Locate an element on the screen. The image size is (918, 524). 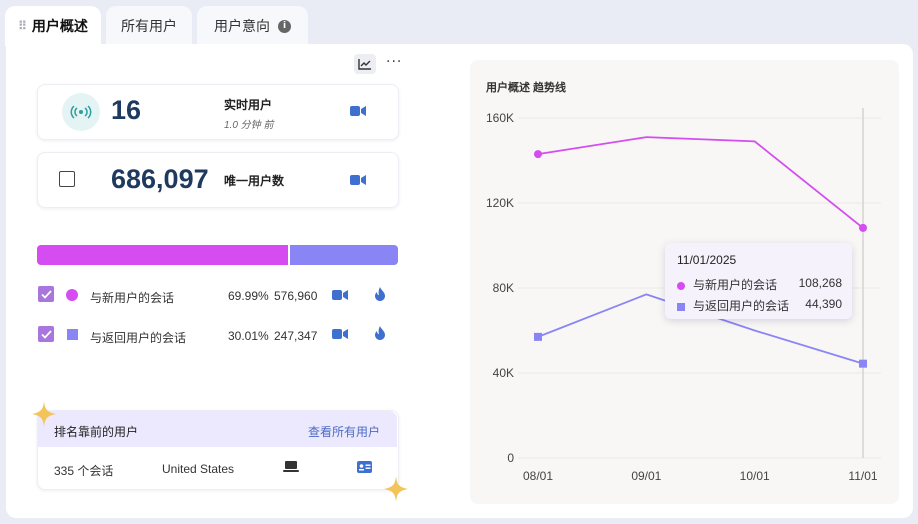
line-chart-icon is located at coordinates (364, 64).